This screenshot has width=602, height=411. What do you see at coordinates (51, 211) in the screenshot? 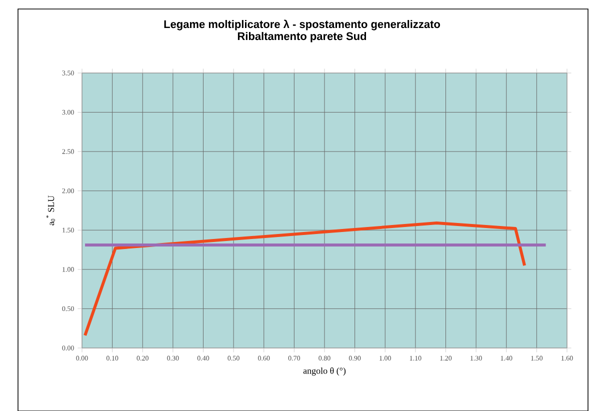
I see `y-axis-title: a$_{0}$$^{*}$ SLU` at bounding box center [51, 211].